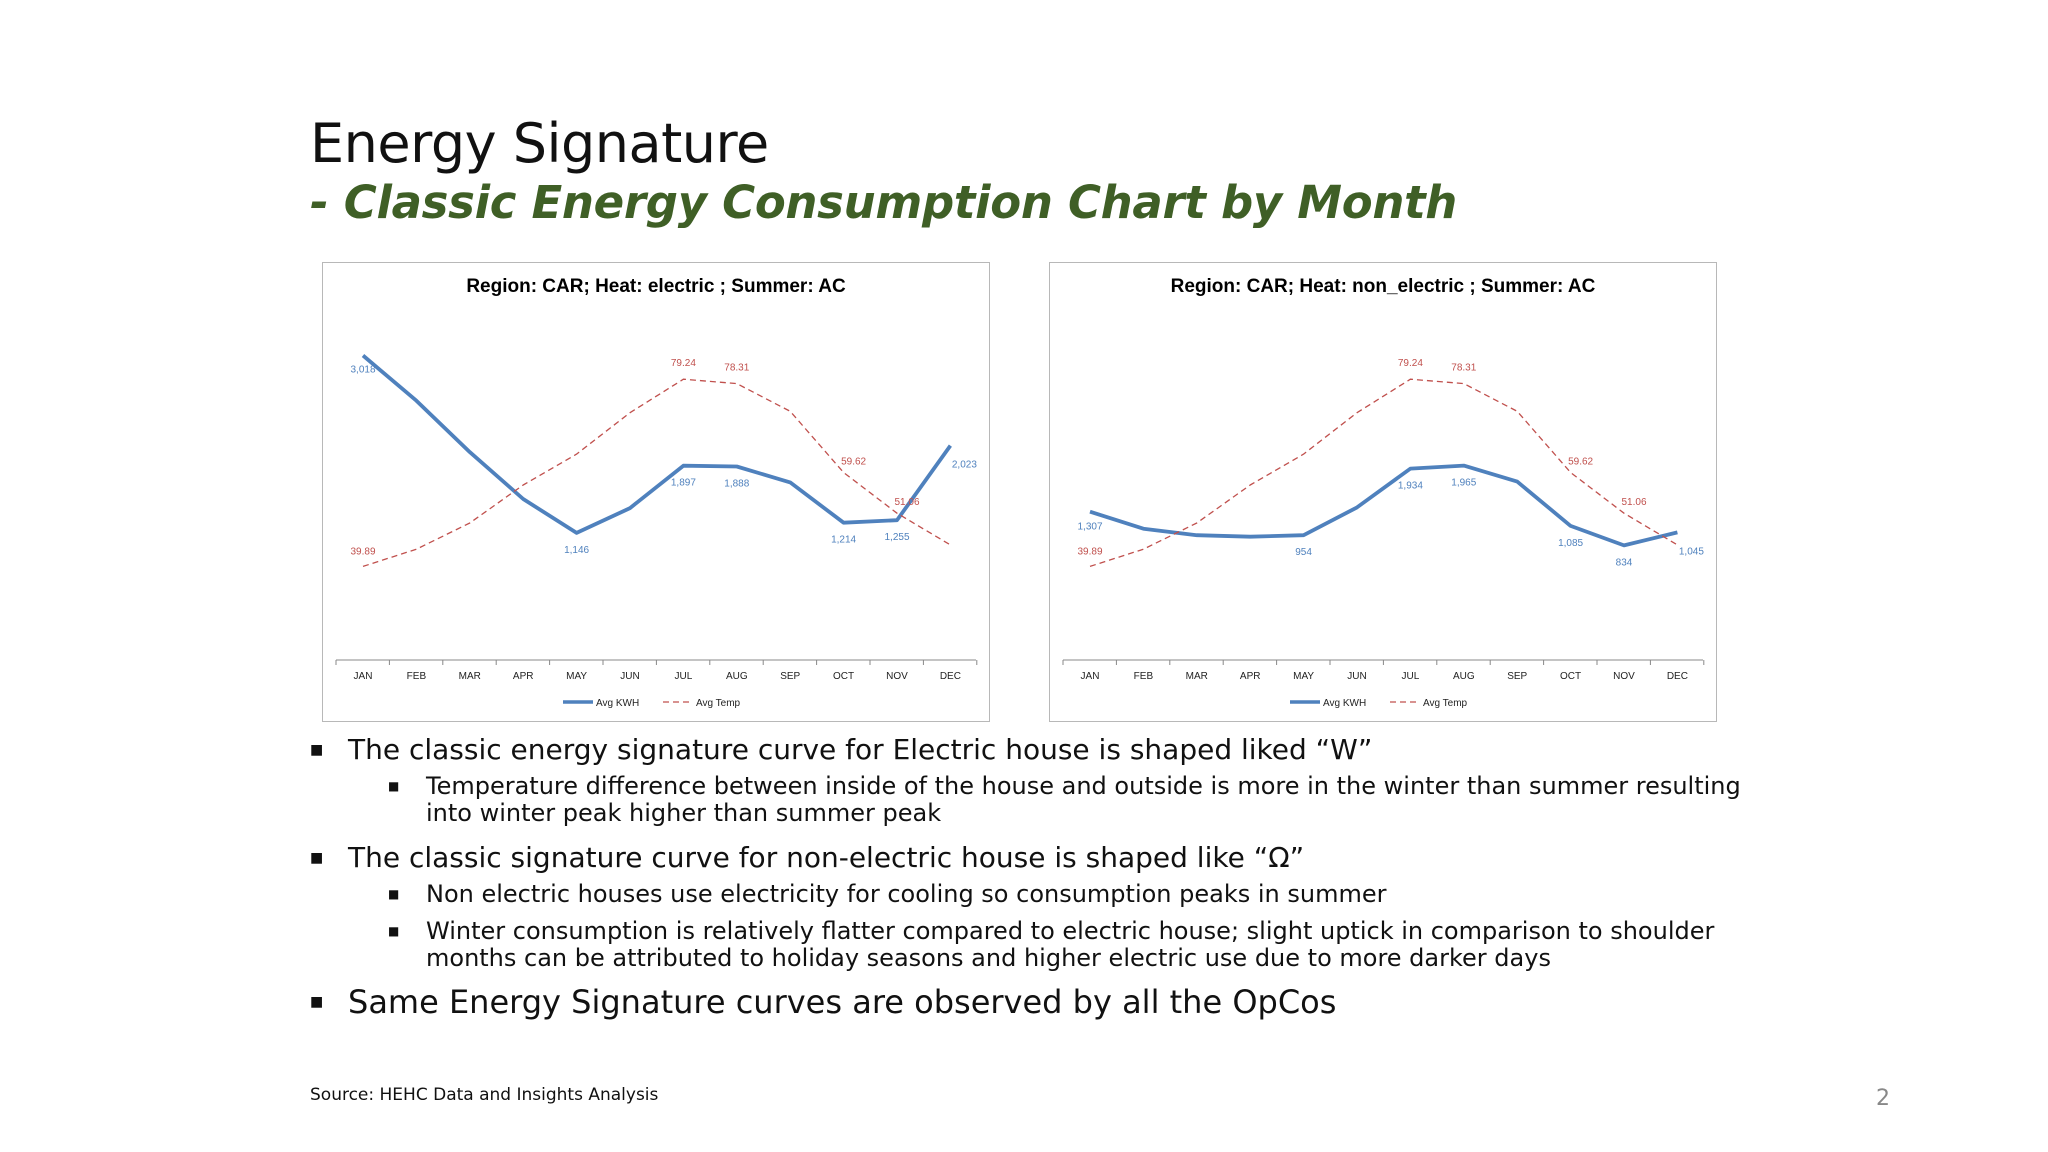 The height and width of the screenshot is (1152, 2048). What do you see at coordinates (656, 286) in the screenshot?
I see `chart-title: Region: CAR; Heat: electric ; Summer: AC` at bounding box center [656, 286].